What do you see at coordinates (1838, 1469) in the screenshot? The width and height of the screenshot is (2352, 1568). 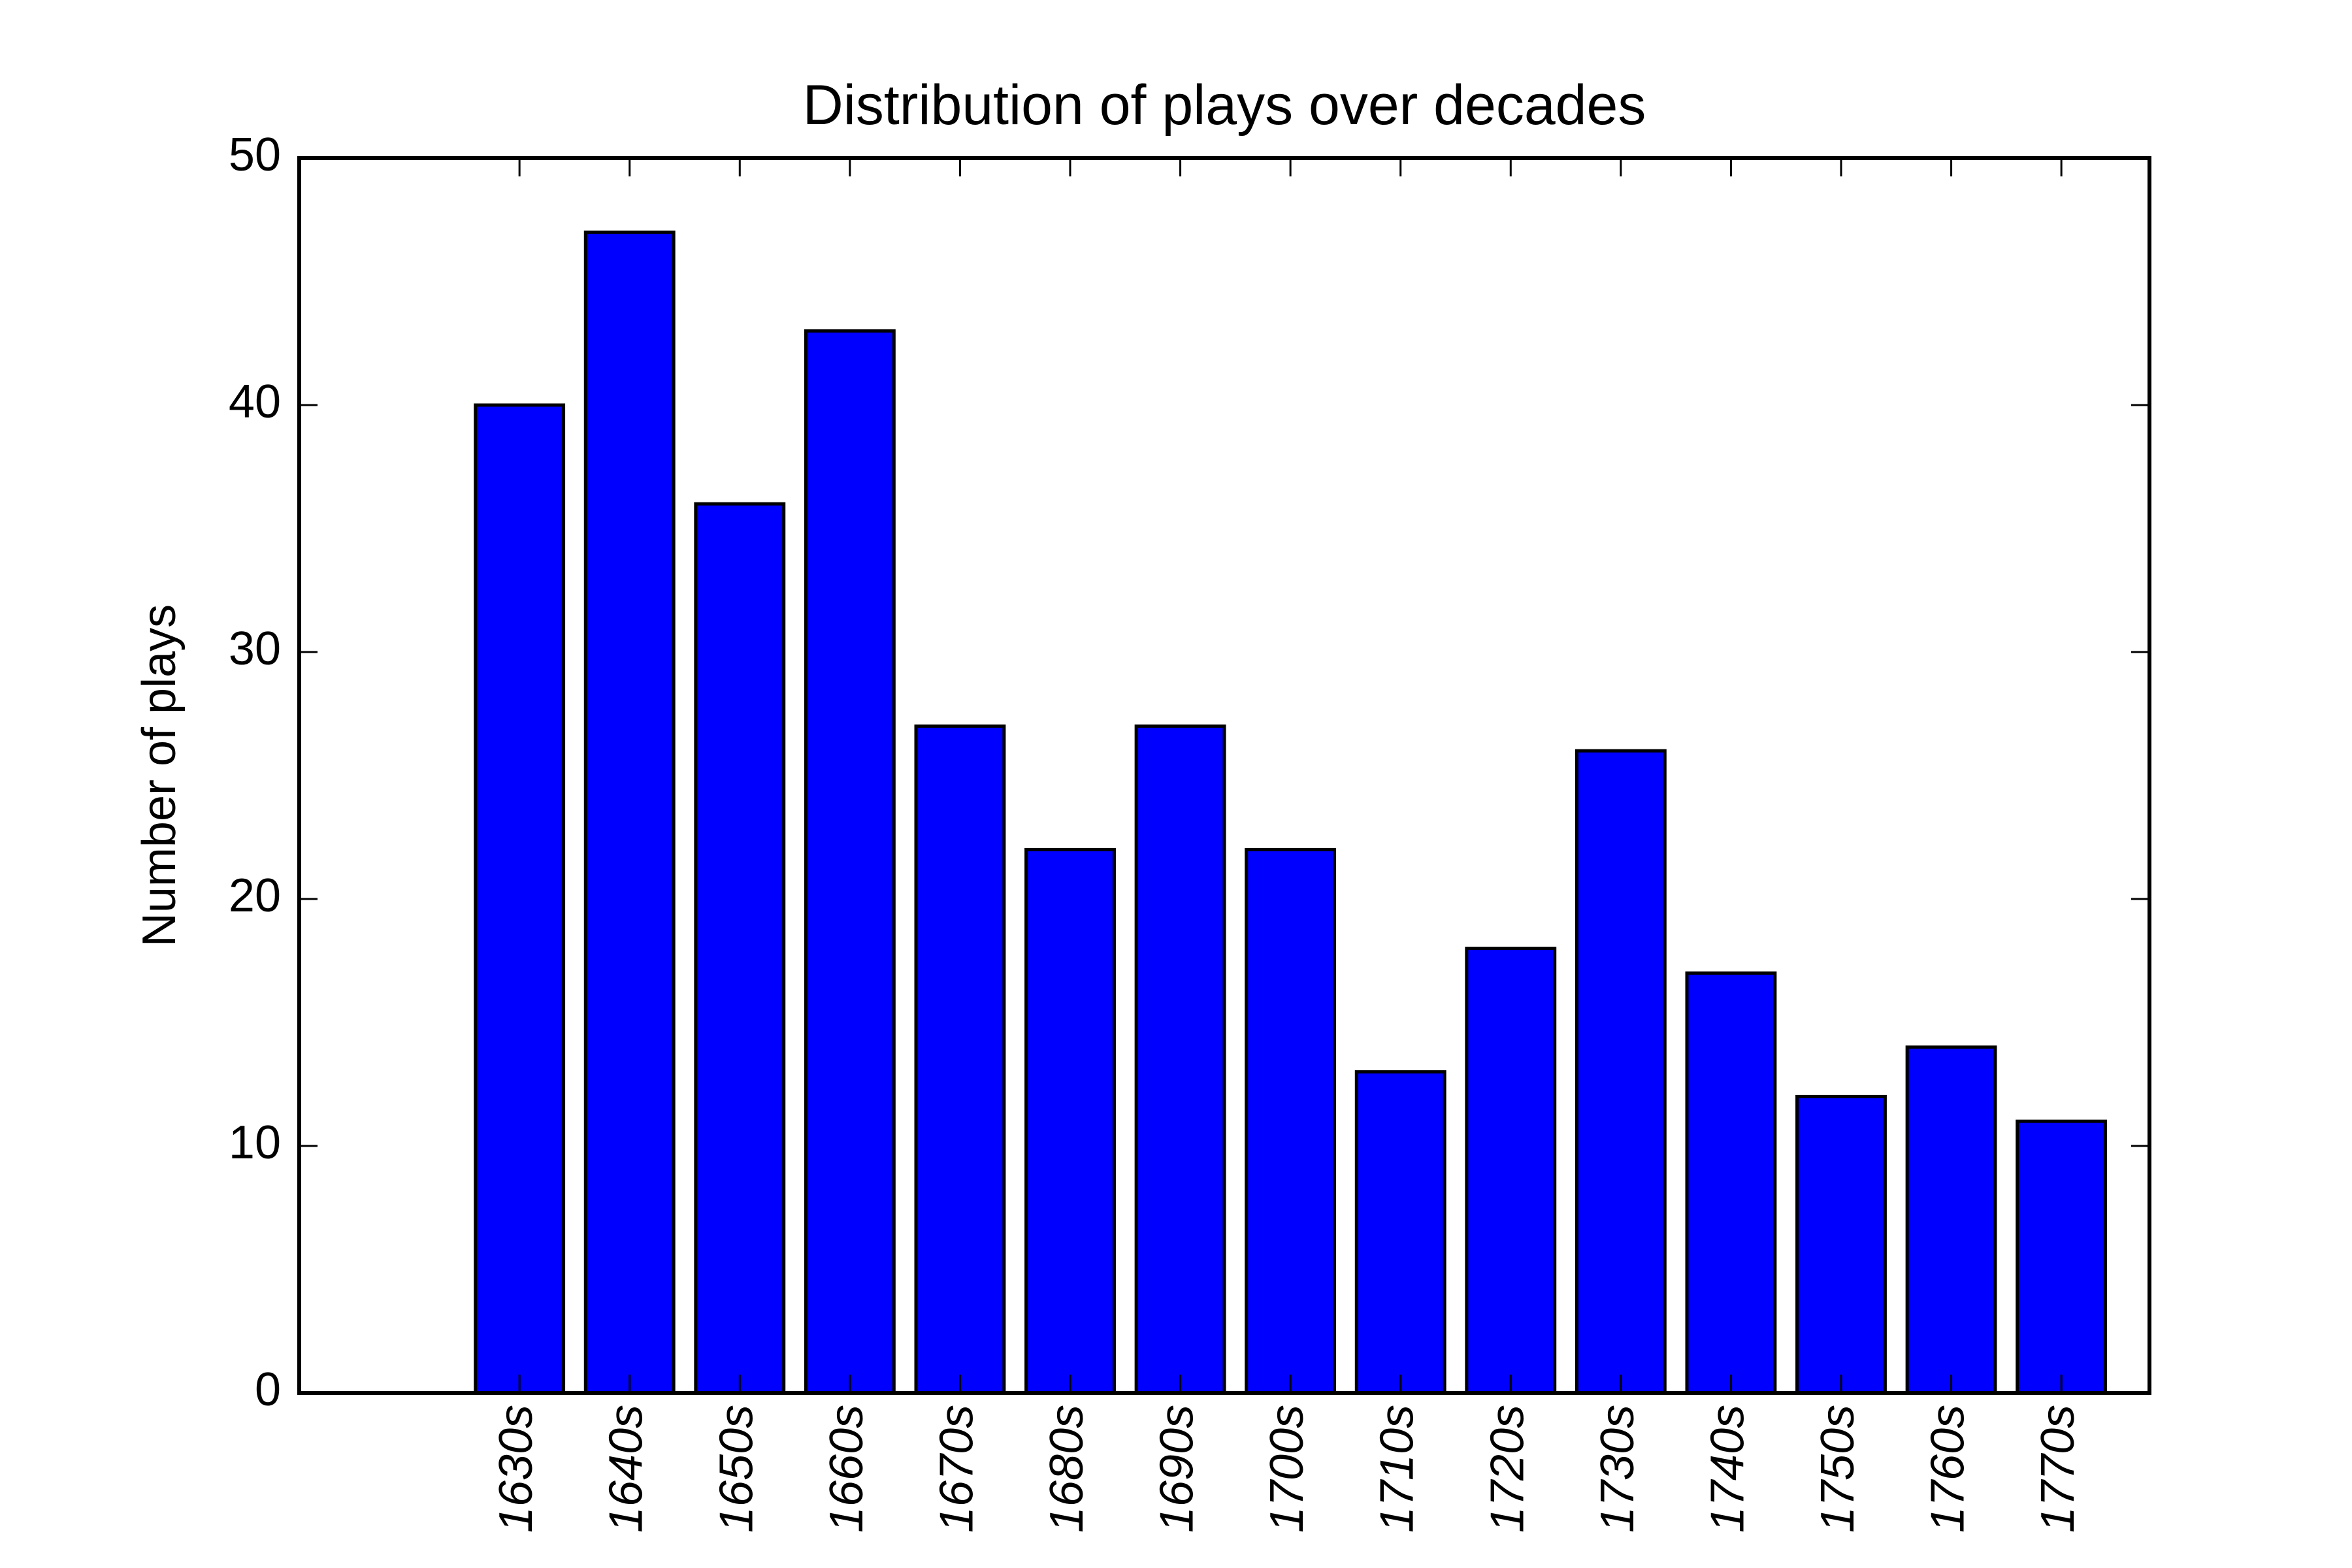 I see `x-tick-label-1750s: 1750s` at bounding box center [1838, 1469].